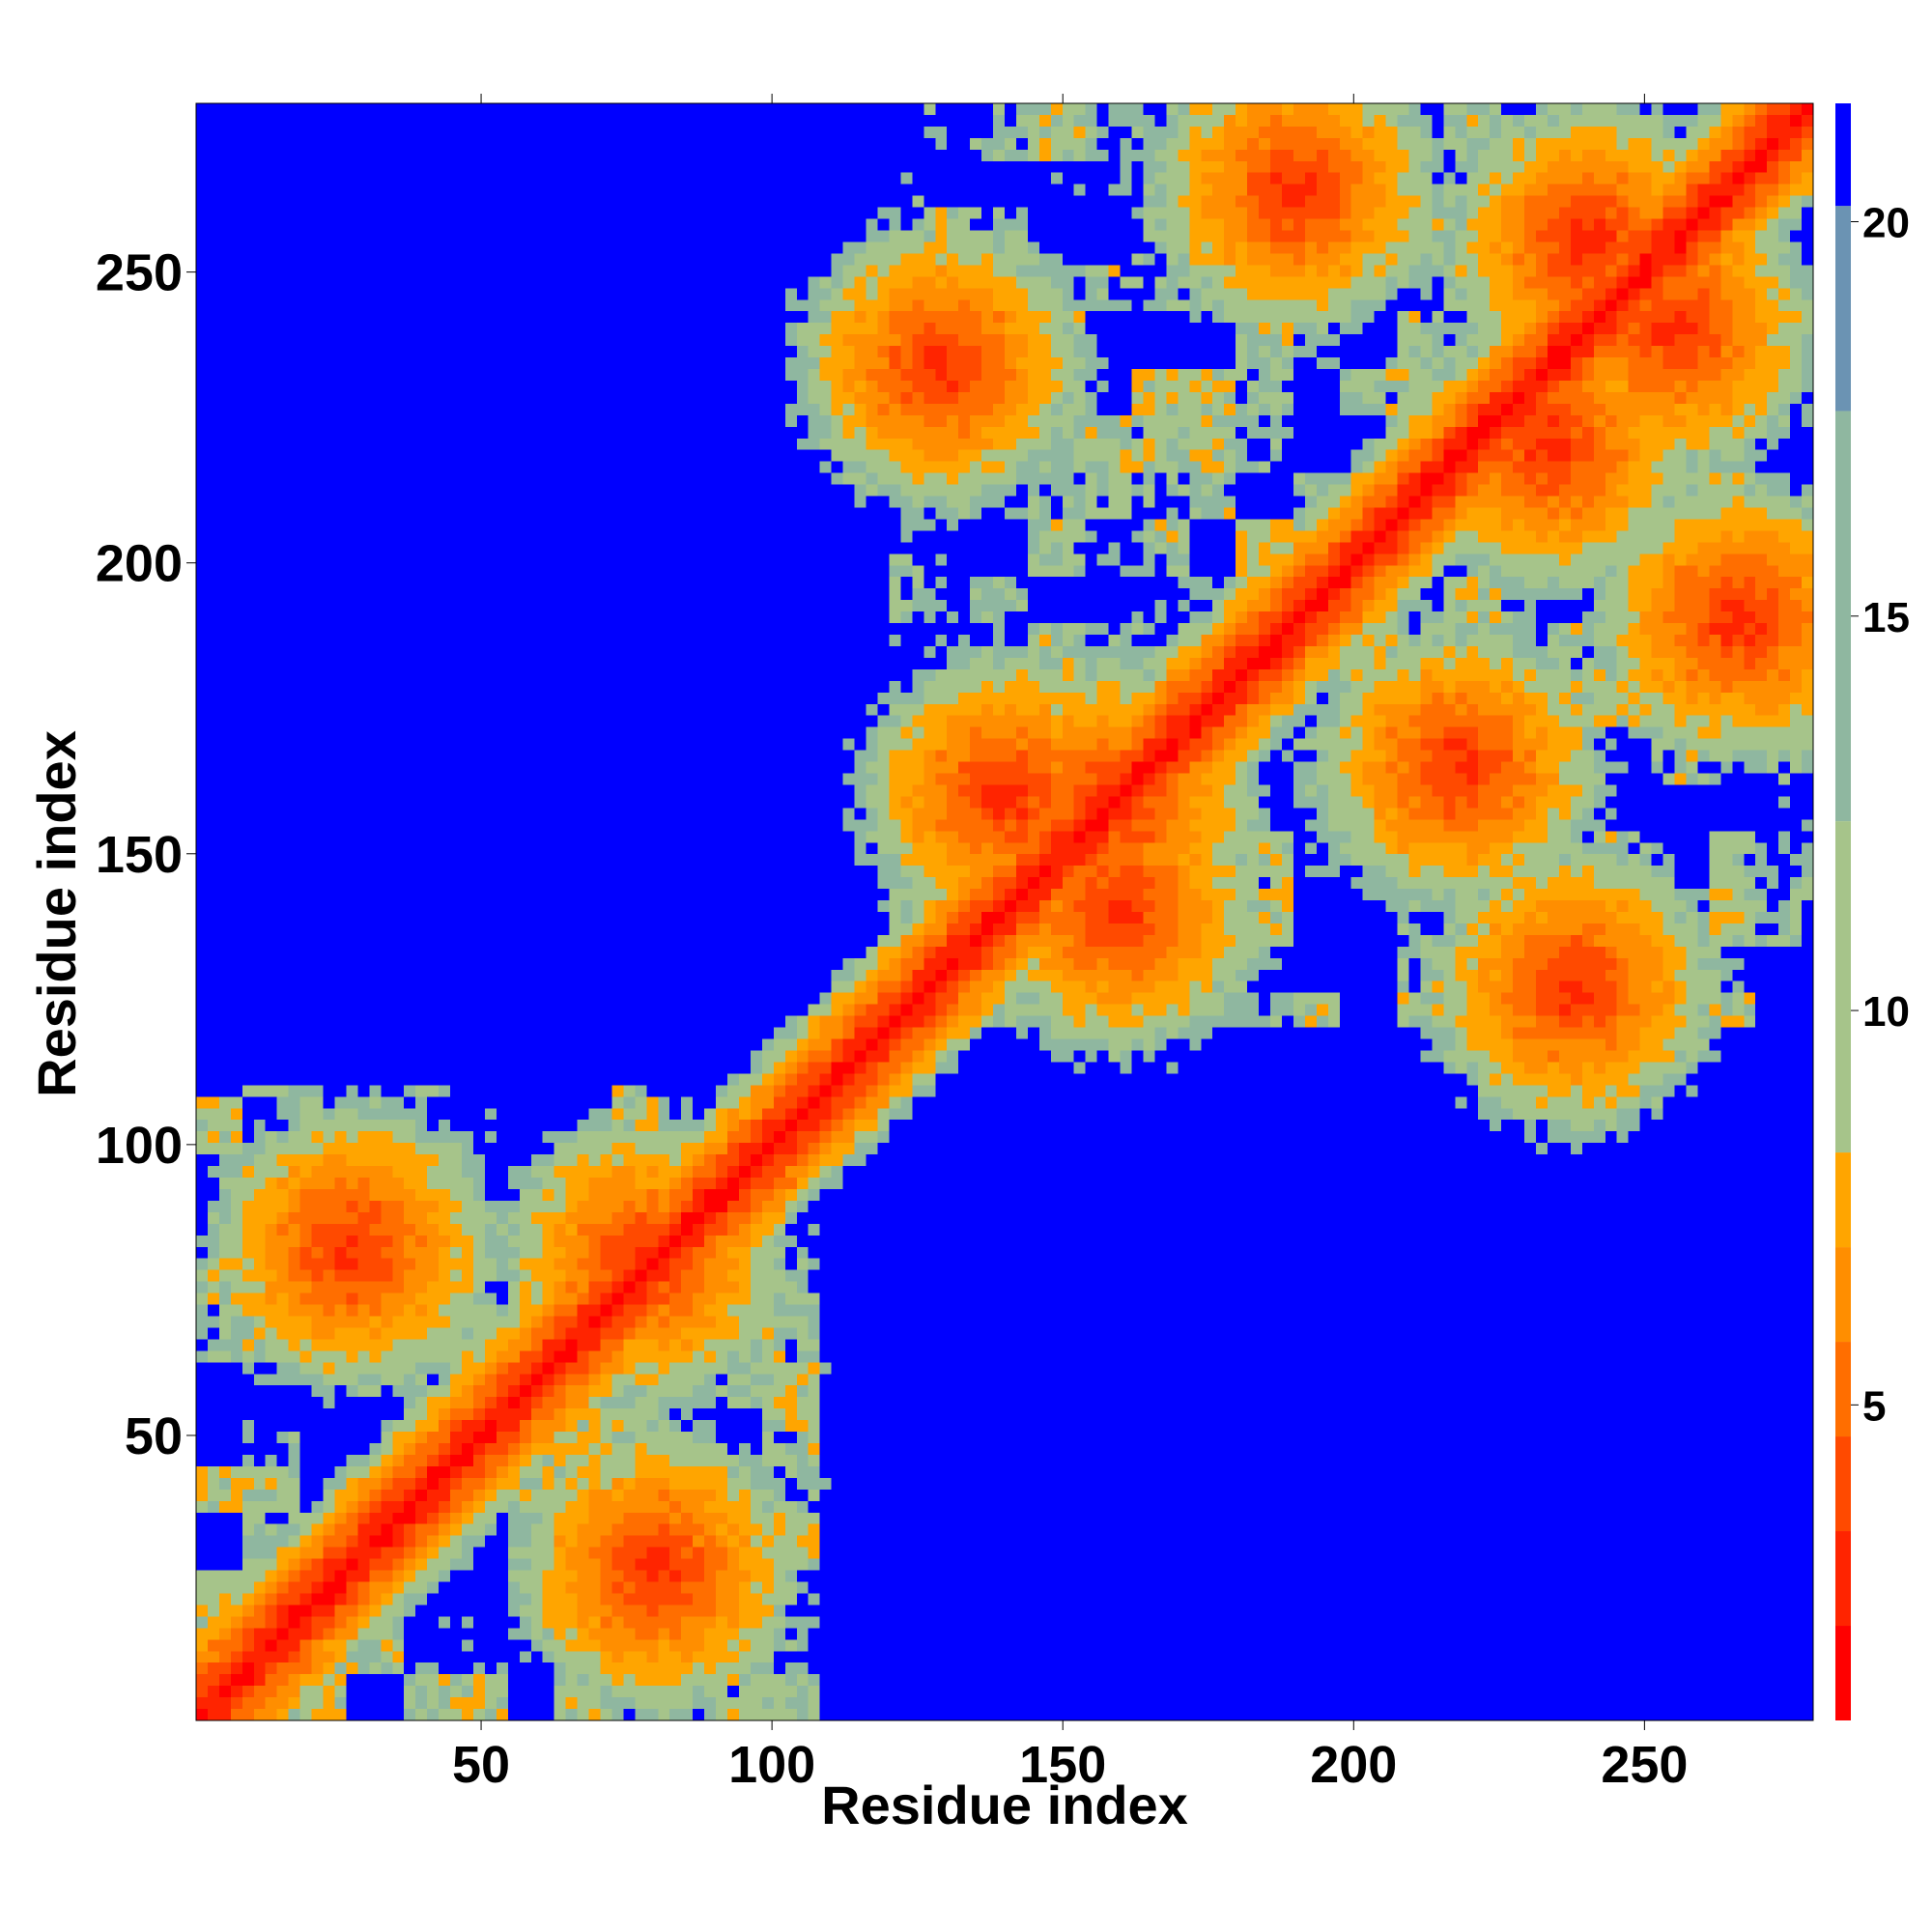 Image resolution: width=1932 pixels, height=1932 pixels. Describe the element at coordinates (1062, 1765) in the screenshot. I see `x-tick-label: 150` at that location.